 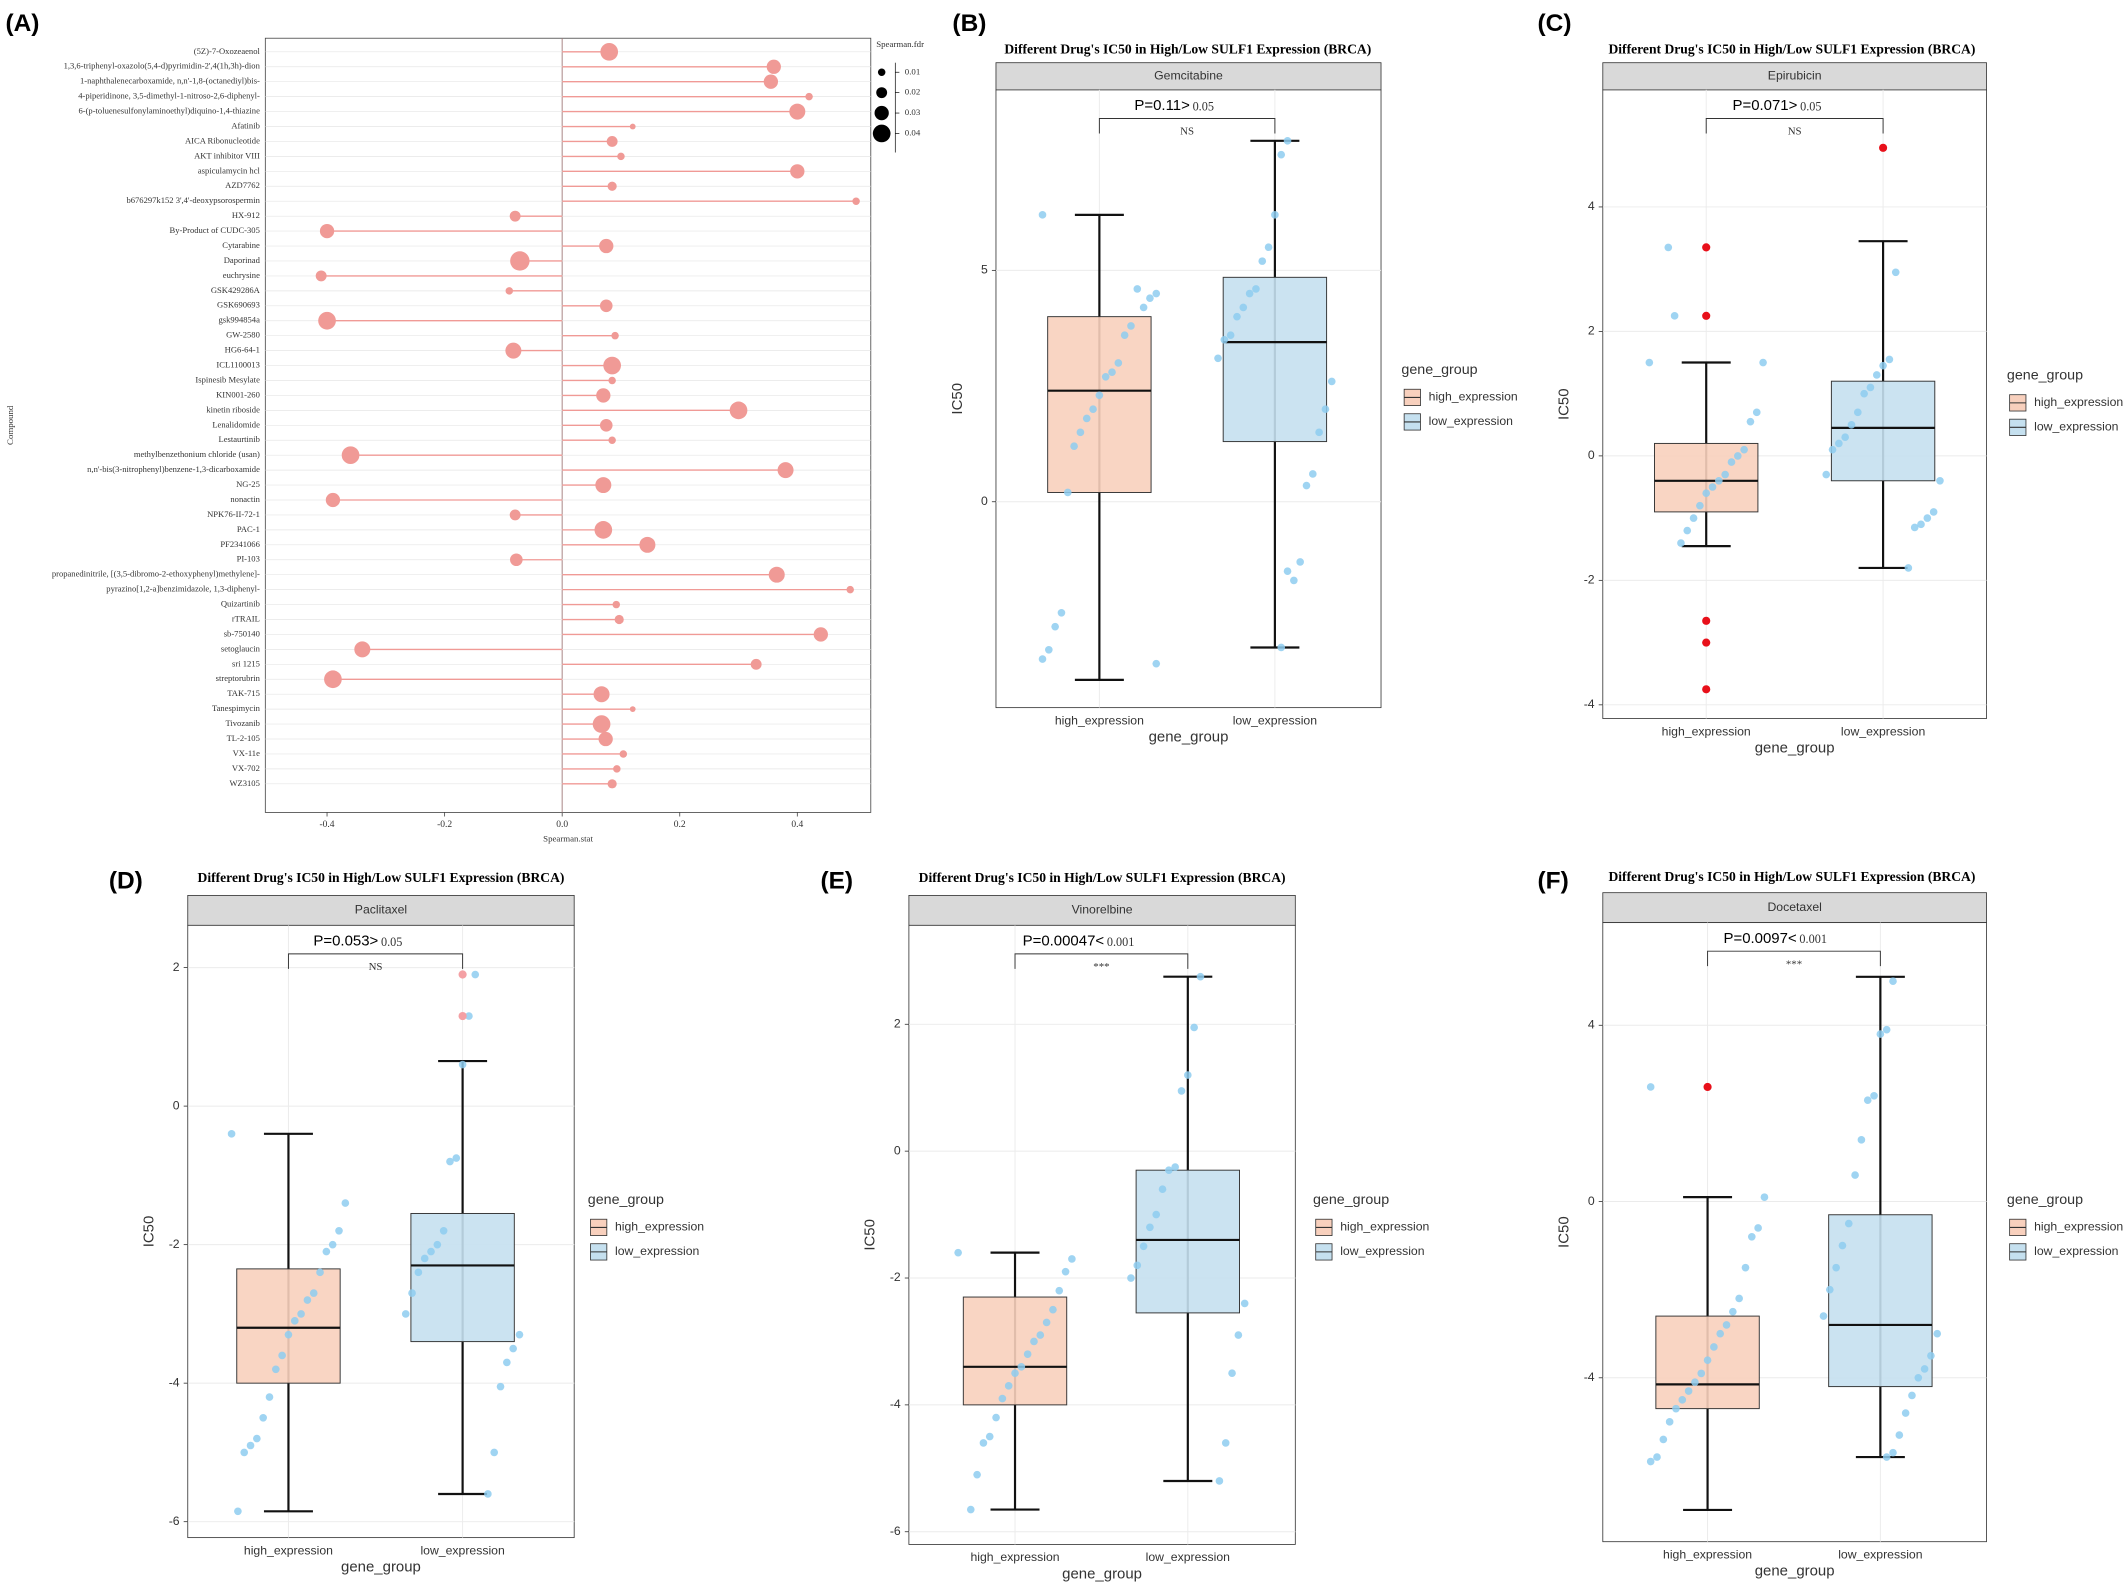 I want to click on x-tick-label: -0.2, so click(x=444, y=825).